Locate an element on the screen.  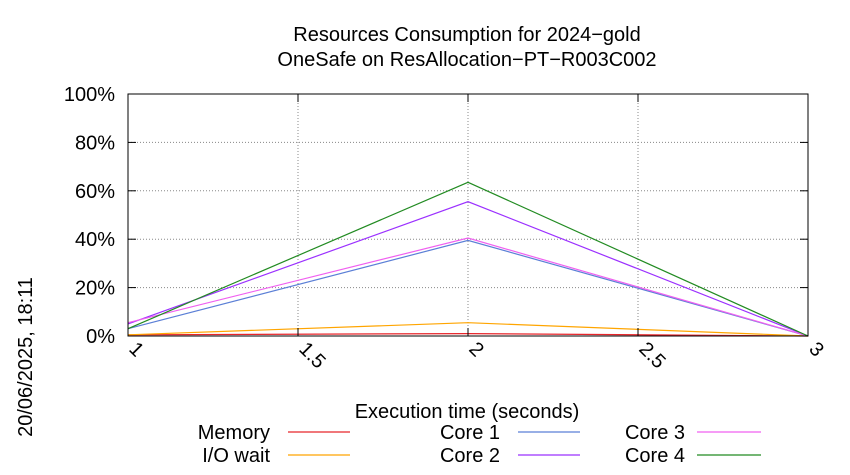
x-tick-label: 1 is located at coordinates (135, 349).